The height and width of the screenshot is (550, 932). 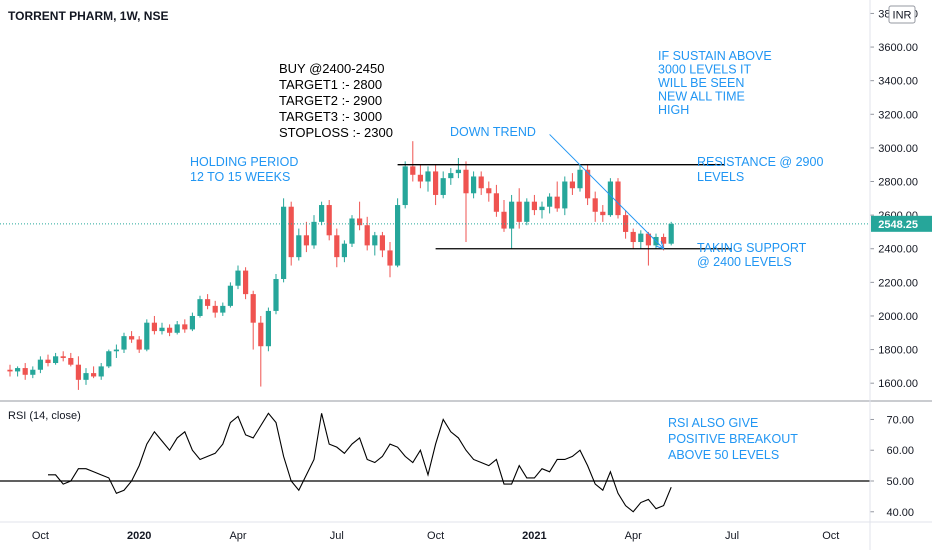 I want to click on price-tick-label: 3200.00, so click(x=898, y=115).